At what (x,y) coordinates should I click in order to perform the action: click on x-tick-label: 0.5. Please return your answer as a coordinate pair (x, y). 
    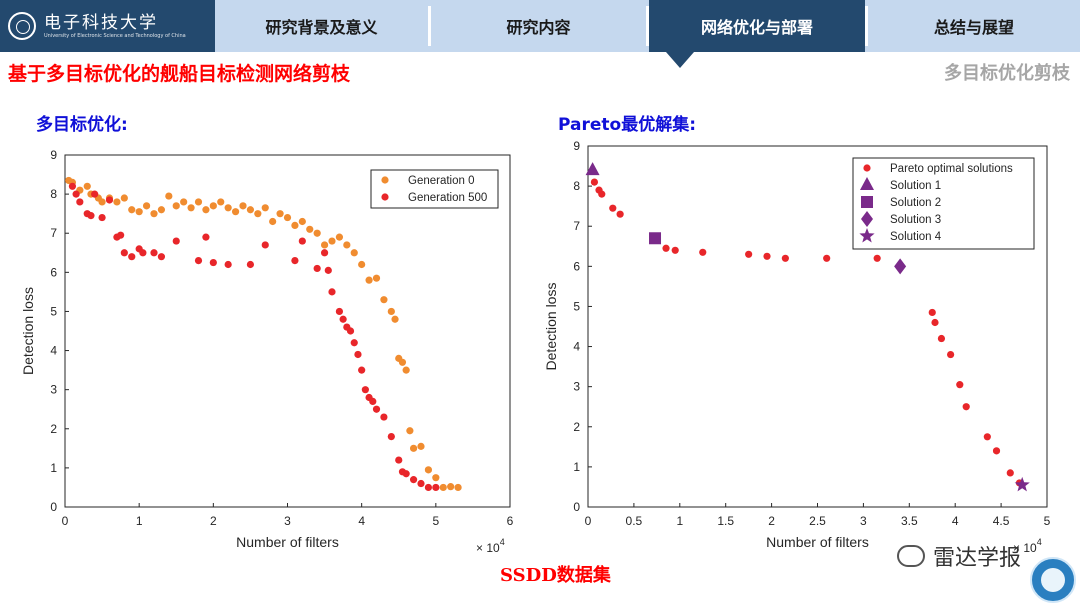
    Looking at the image, I should click on (634, 521).